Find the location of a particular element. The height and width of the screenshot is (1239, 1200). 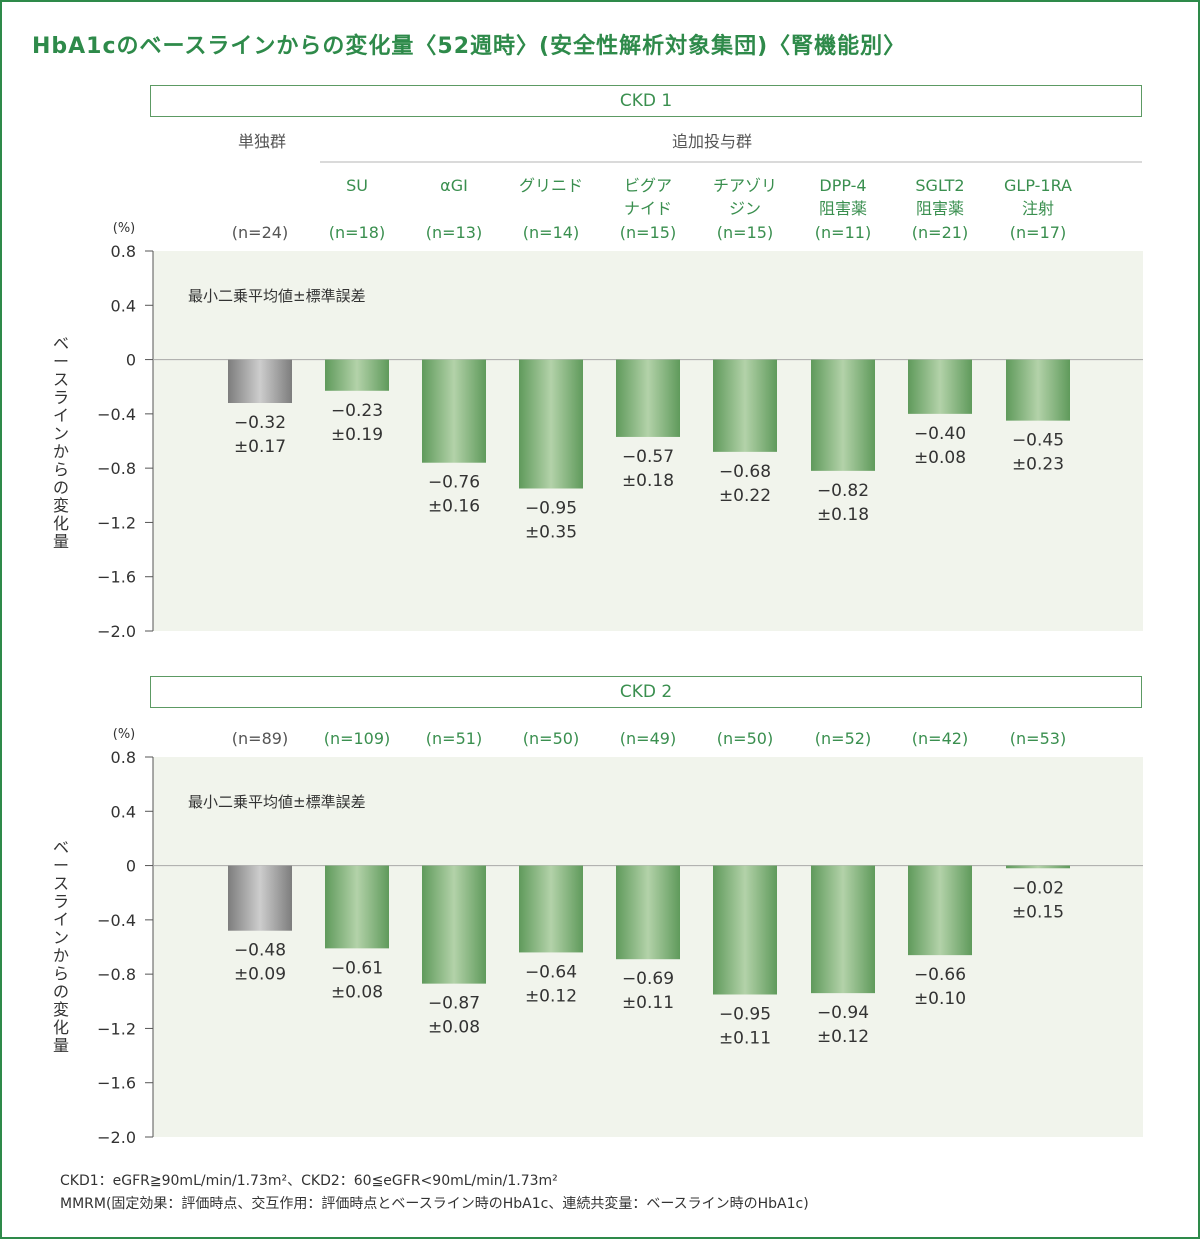

n-label-1-0: (n=24) is located at coordinates (260, 232).